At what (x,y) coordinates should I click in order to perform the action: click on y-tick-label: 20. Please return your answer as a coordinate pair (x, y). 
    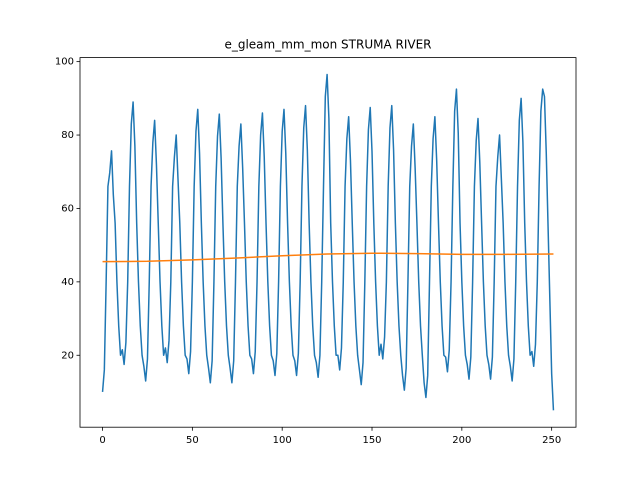
    Looking at the image, I should click on (67, 355).